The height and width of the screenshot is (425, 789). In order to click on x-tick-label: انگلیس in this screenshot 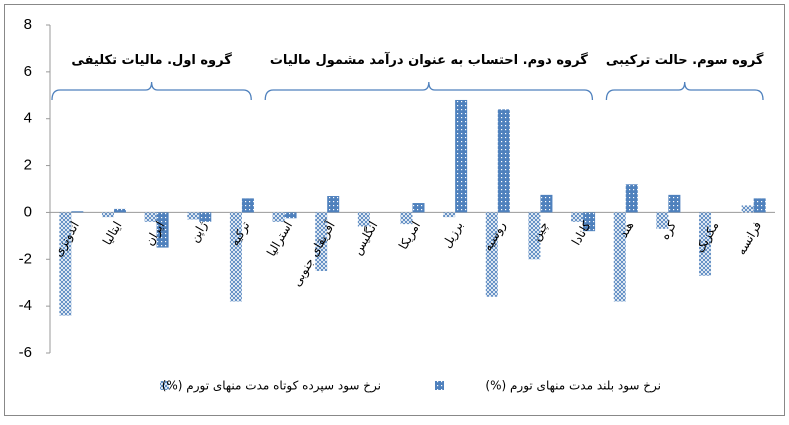, I will do `click(365, 238)`.